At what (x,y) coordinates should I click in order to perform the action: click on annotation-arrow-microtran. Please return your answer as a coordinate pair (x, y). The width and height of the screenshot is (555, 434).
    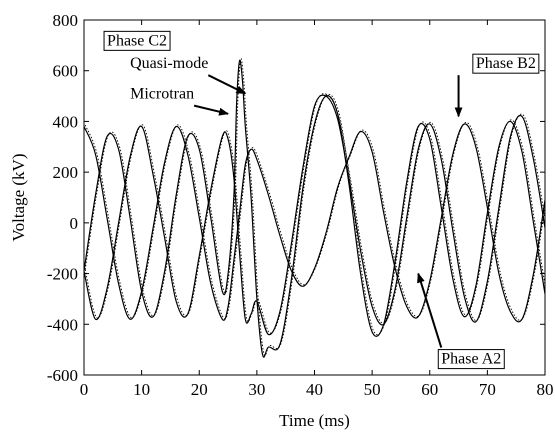
    Looking at the image, I should click on (211, 110).